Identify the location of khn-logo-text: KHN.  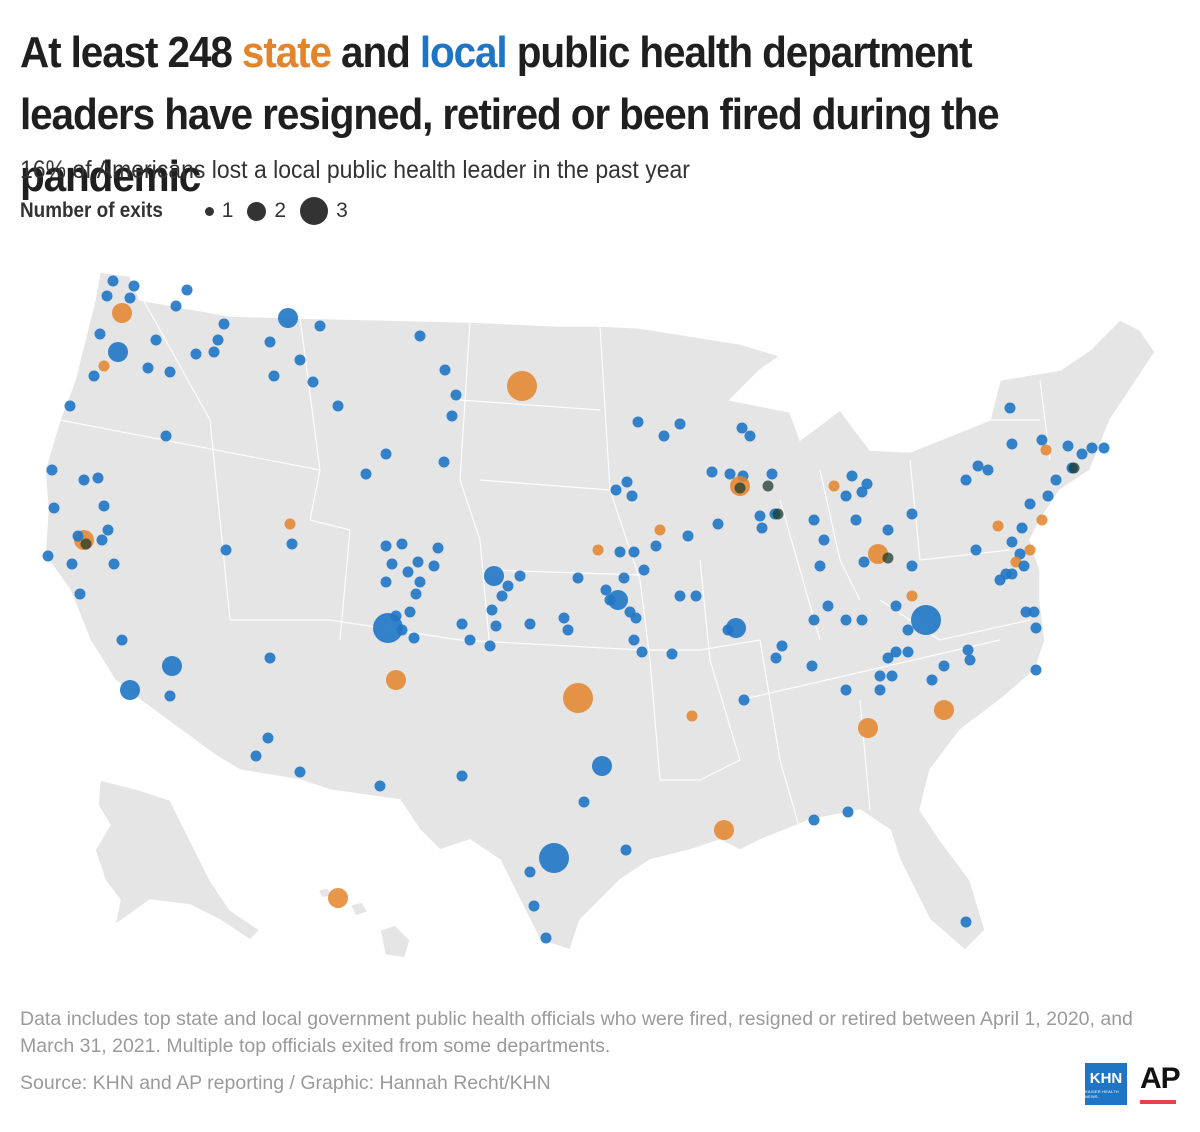
(1106, 1078).